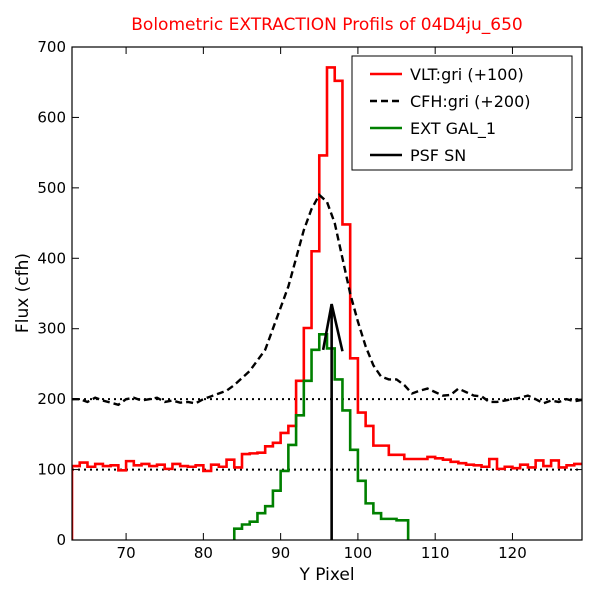  Describe the element at coordinates (326, 575) in the screenshot. I see `x-axis-label: Y Pixel` at that location.